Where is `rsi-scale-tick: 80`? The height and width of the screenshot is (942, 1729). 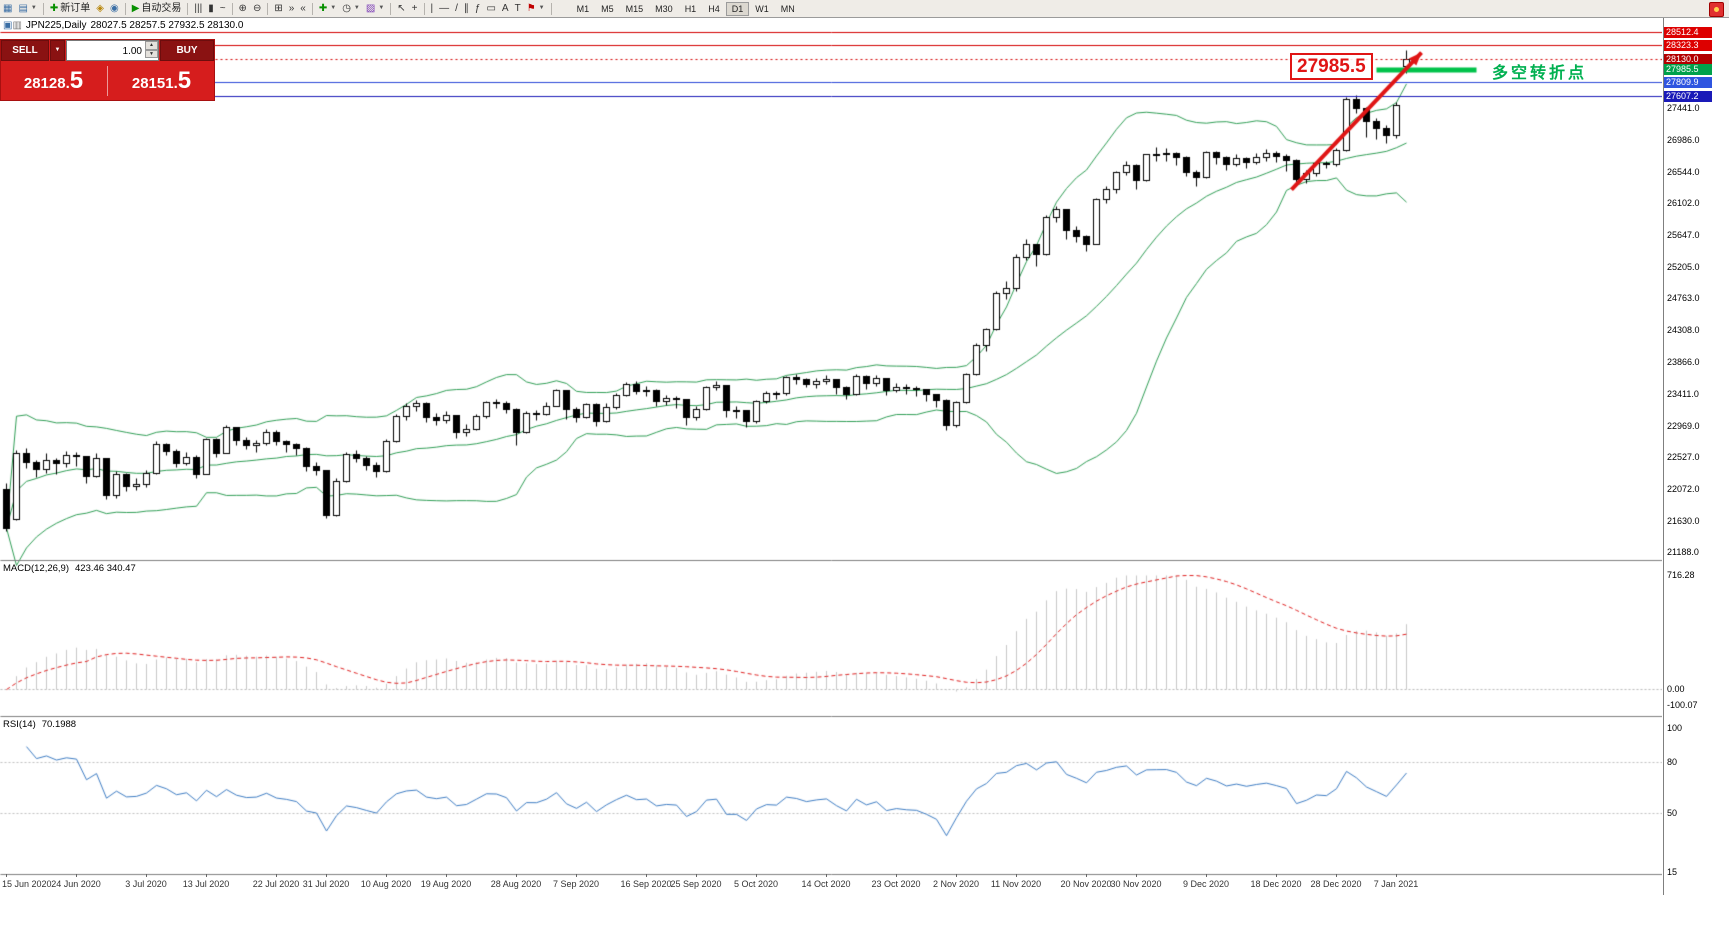
rsi-scale-tick: 80 is located at coordinates (1672, 761).